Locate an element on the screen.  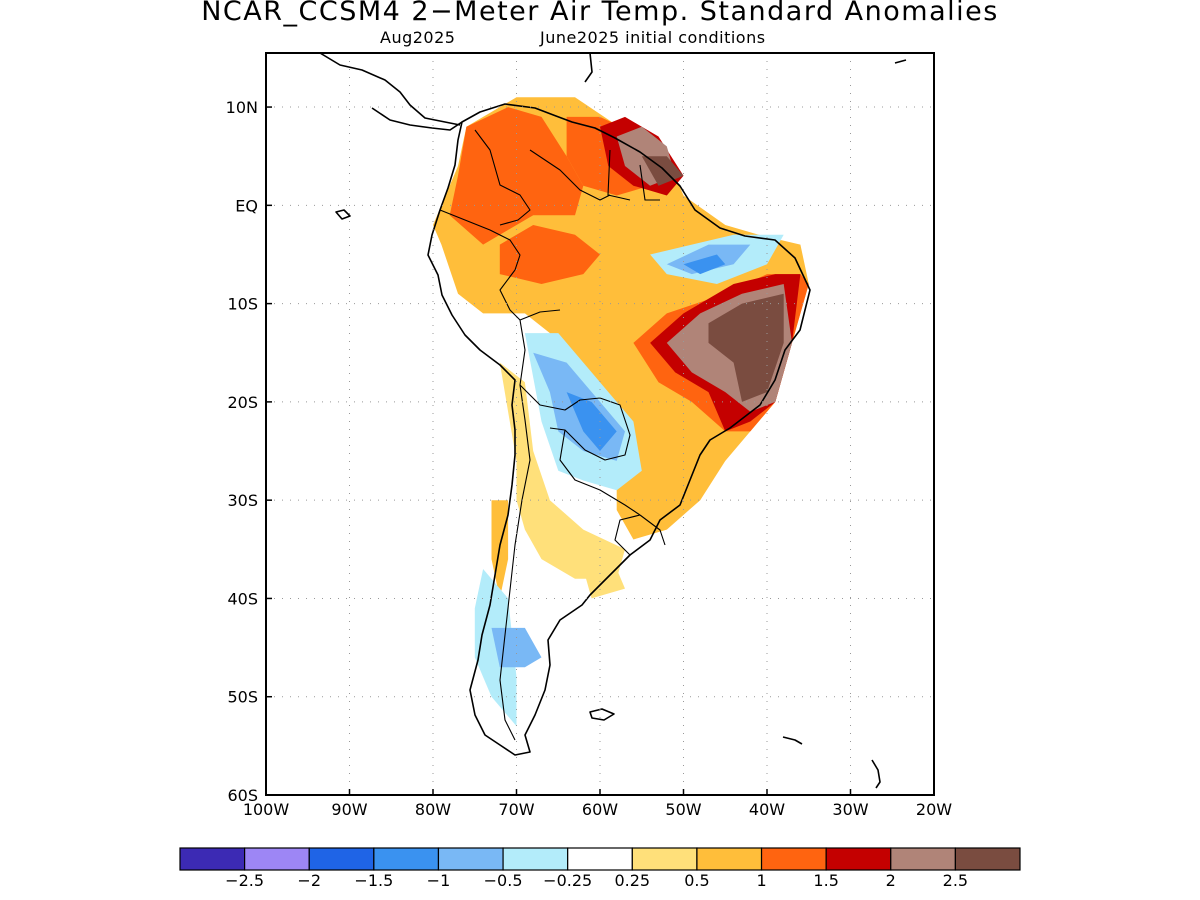
coastline-south-georgia is located at coordinates (792, 740).